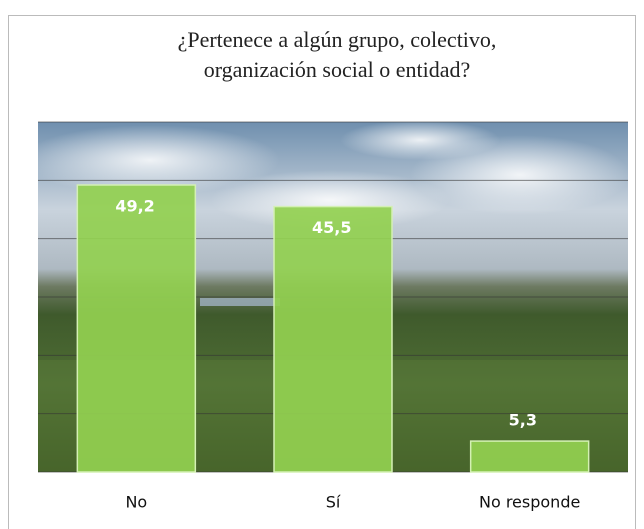  I want to click on x-tick-label: Sí, so click(333, 502).